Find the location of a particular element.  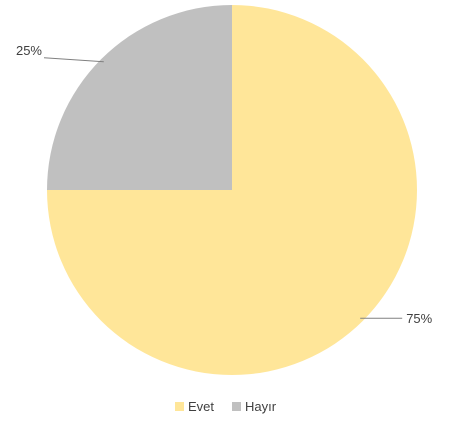

legend-label-1: Evet is located at coordinates (201, 406).